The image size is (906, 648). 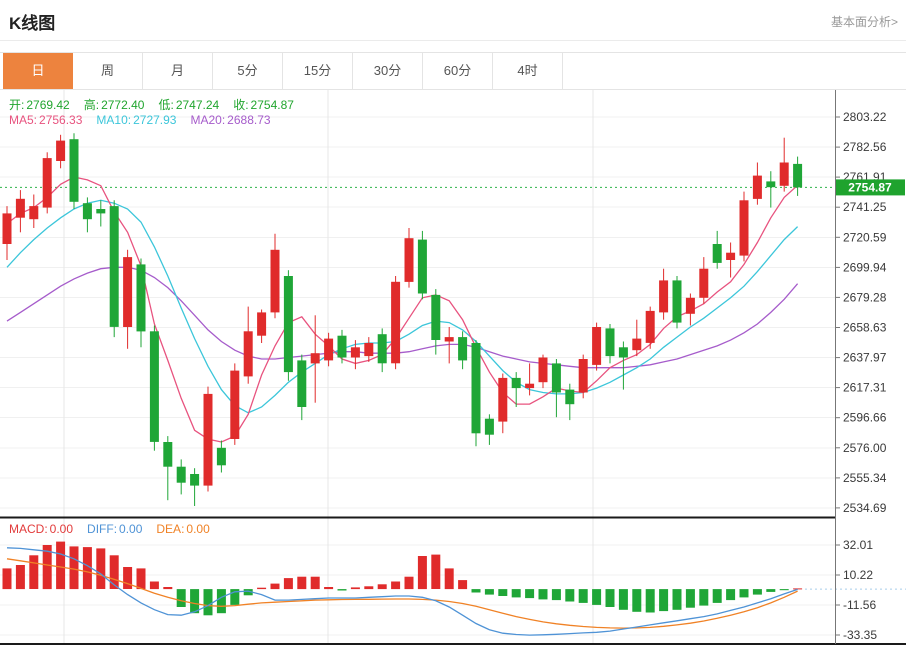 I want to click on tab-15分: 15分, so click(x=318, y=71).